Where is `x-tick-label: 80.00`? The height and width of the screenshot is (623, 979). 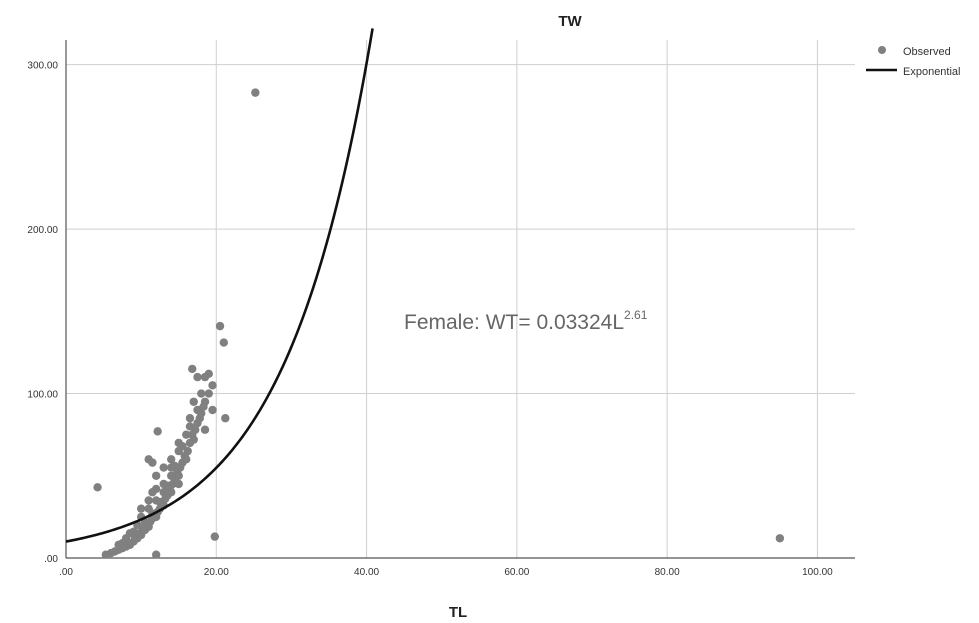
x-tick-label: 80.00 is located at coordinates (667, 572).